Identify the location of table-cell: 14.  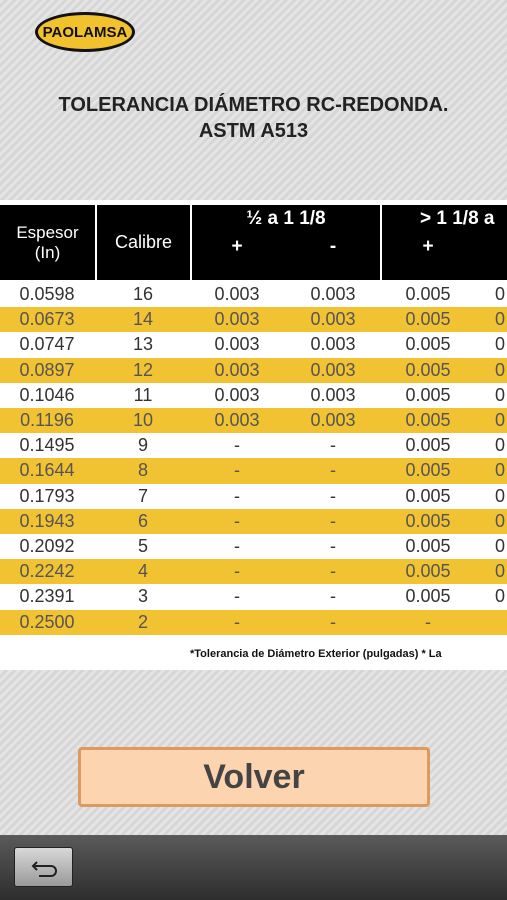
(143, 319).